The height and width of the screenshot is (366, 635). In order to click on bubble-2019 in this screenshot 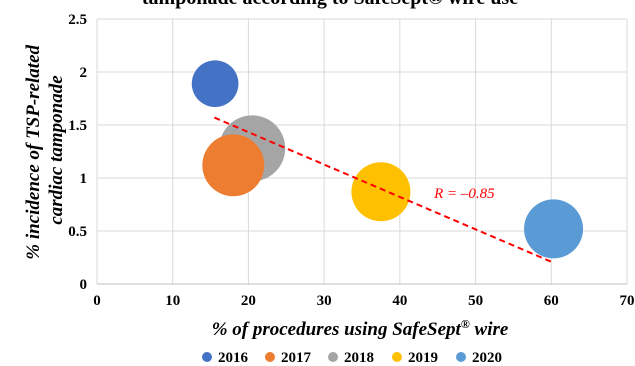, I will do `click(381, 192)`.